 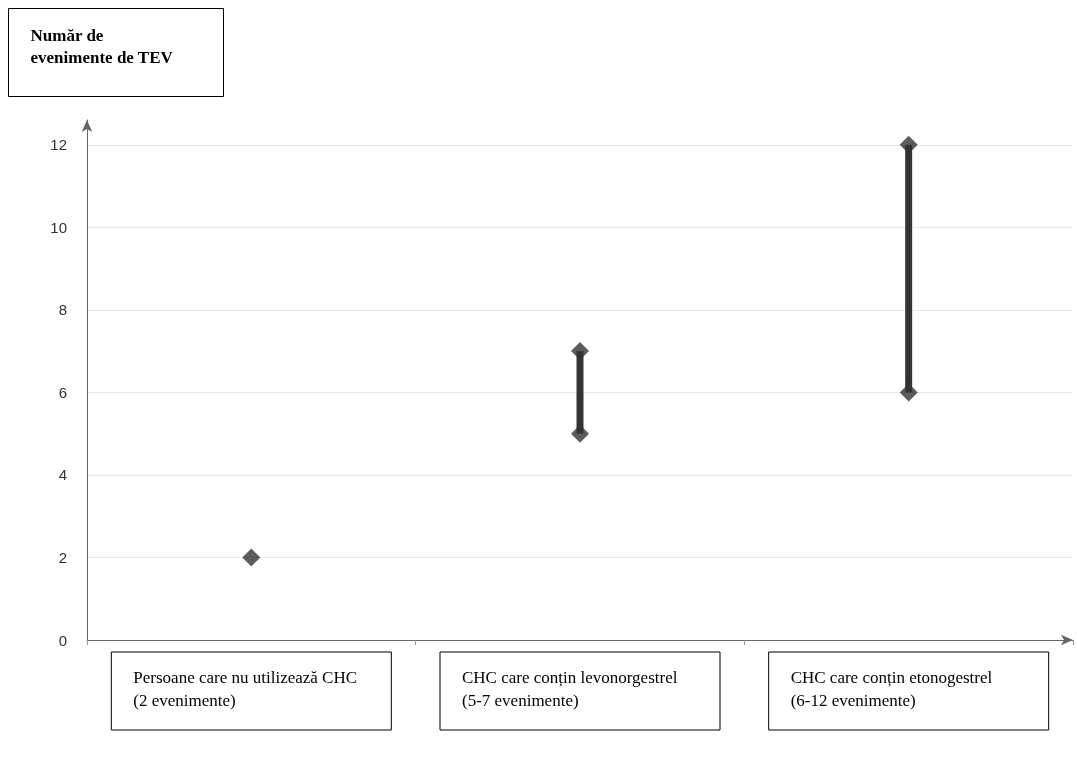 What do you see at coordinates (245, 689) in the screenshot?
I see `x-tick-label: Persoane care nu utilizează CHC (2 evenimente)` at bounding box center [245, 689].